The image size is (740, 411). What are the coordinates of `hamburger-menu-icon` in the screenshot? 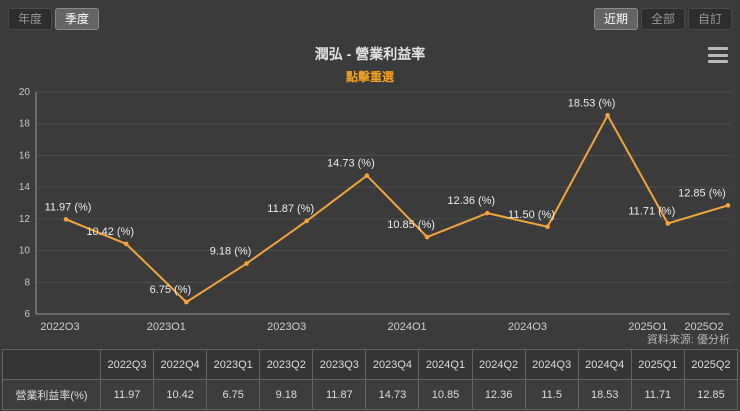 It's located at (718, 55).